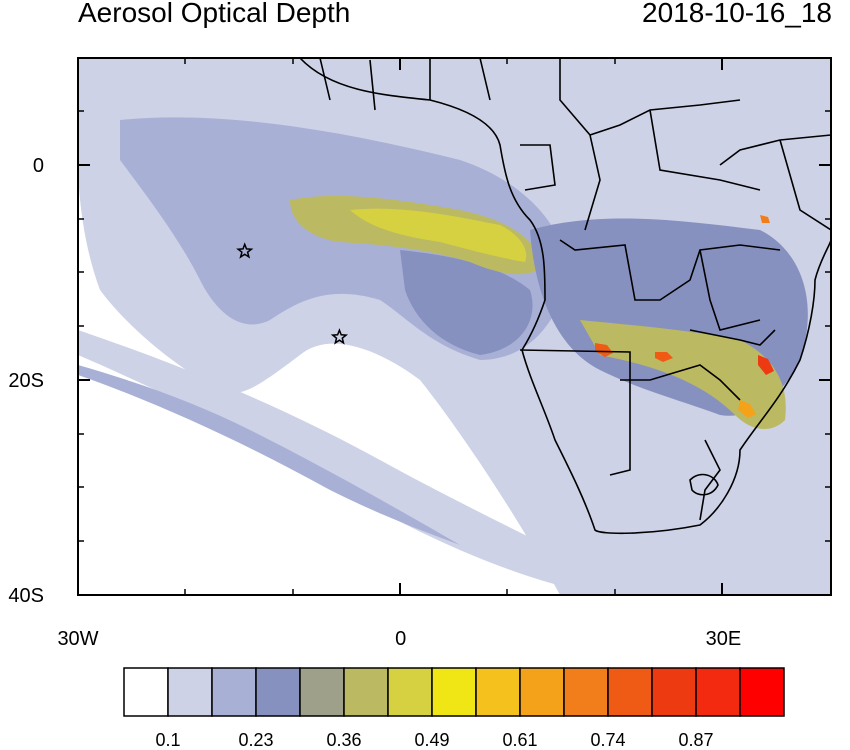 The height and width of the screenshot is (750, 850). I want to click on aod-land-olive, so click(683, 375).